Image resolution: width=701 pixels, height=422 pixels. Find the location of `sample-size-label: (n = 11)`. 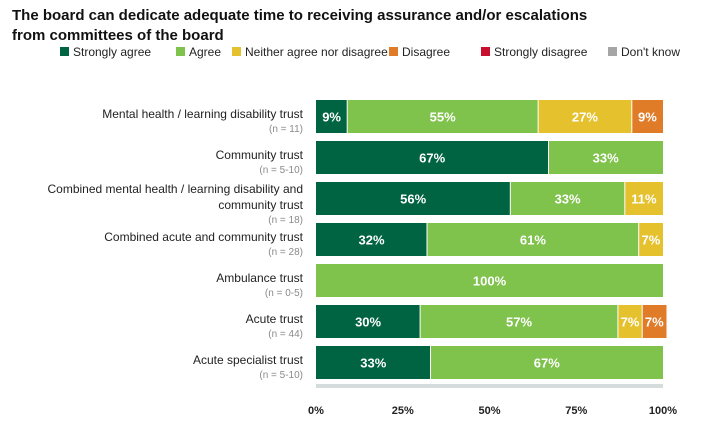

sample-size-label: (n = 11) is located at coordinates (286, 129).